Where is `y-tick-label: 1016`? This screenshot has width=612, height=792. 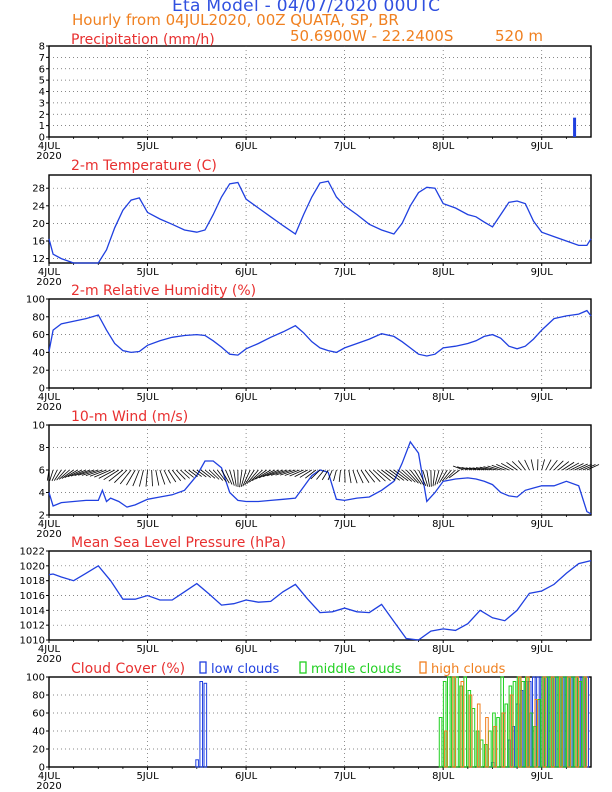 y-tick-label: 1016 is located at coordinates (32, 596).